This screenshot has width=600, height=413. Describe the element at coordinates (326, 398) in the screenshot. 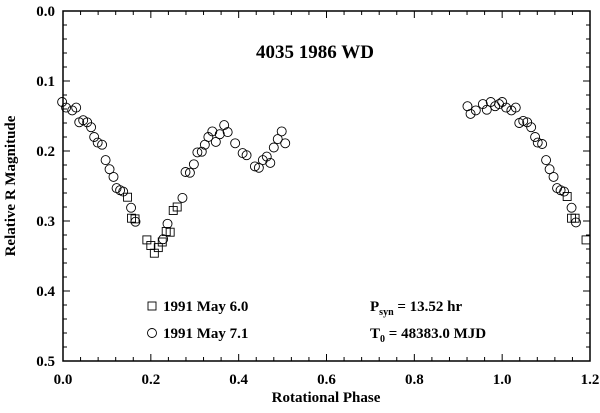

I see `x-axis-label: Rotational Phase` at that location.